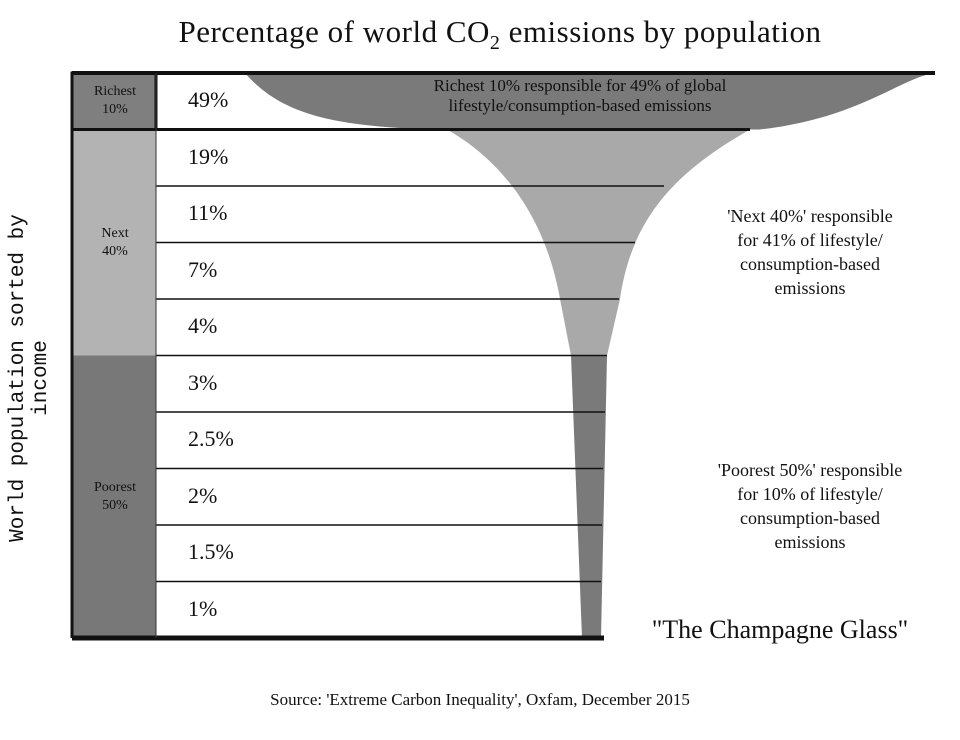 The height and width of the screenshot is (740, 960). I want to click on annotation-line: for 41% of lifestyle/, so click(810, 240).